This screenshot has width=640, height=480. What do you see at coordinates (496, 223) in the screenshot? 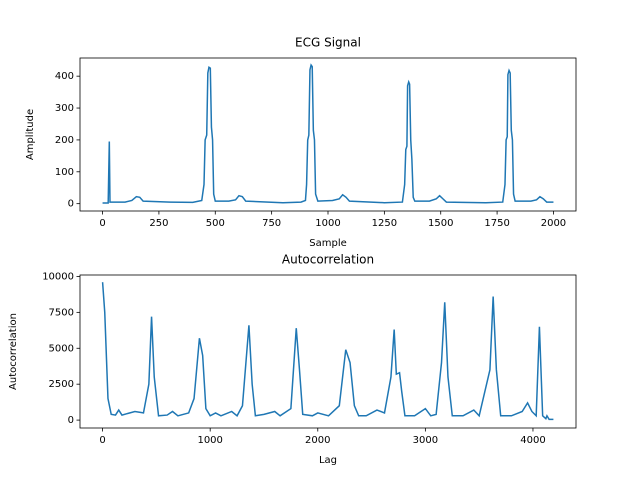
I see `x-tick-label: 1750` at bounding box center [496, 223].